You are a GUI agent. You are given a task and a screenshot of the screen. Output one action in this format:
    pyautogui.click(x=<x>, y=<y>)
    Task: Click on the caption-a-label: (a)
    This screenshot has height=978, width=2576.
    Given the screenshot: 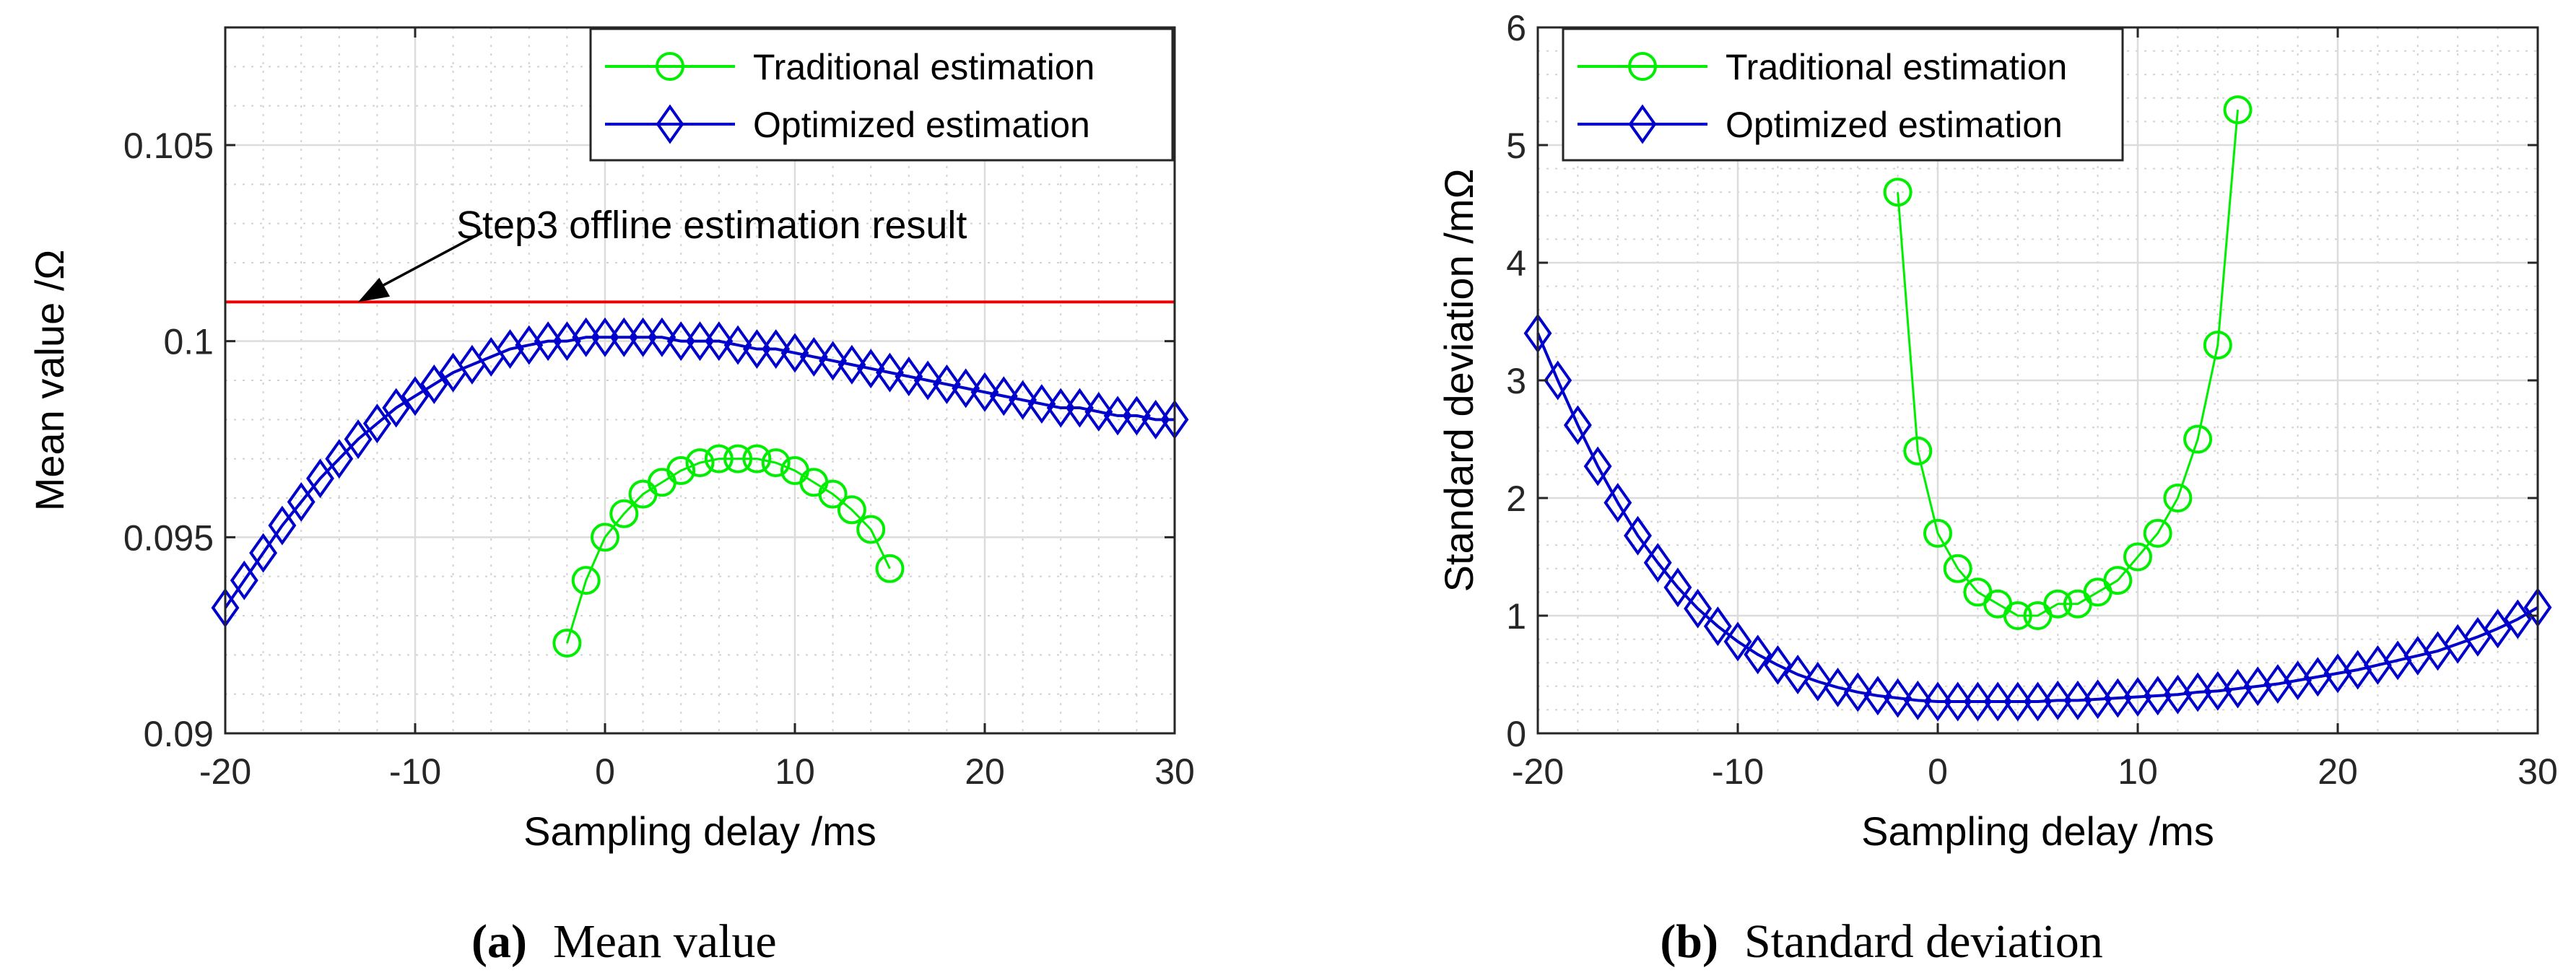 What is the action you would take?
    pyautogui.click(x=499, y=941)
    